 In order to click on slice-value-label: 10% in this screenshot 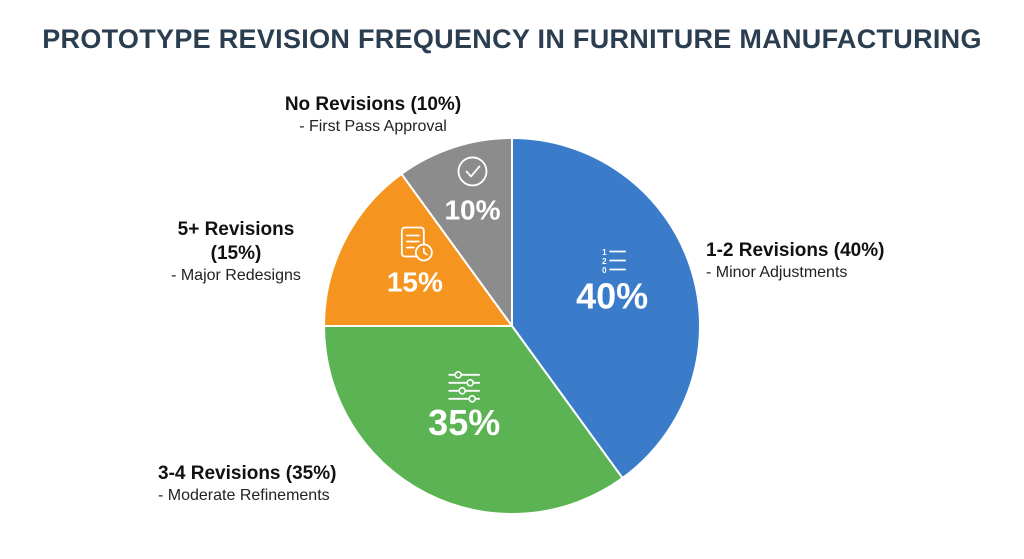, I will do `click(472, 209)`.